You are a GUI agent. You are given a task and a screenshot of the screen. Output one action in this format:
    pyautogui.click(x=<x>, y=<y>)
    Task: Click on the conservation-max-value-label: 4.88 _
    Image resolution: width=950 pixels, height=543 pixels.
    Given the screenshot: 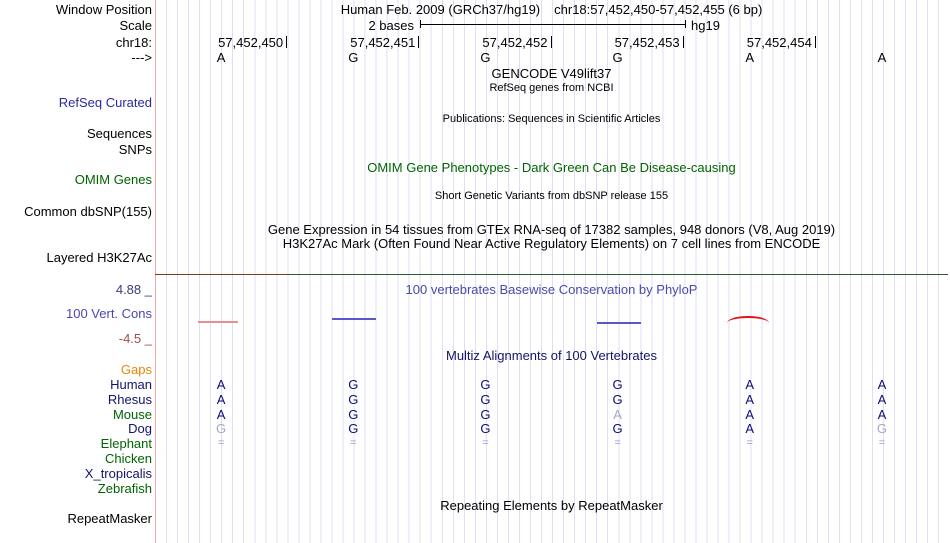 What is the action you would take?
    pyautogui.click(x=133, y=289)
    